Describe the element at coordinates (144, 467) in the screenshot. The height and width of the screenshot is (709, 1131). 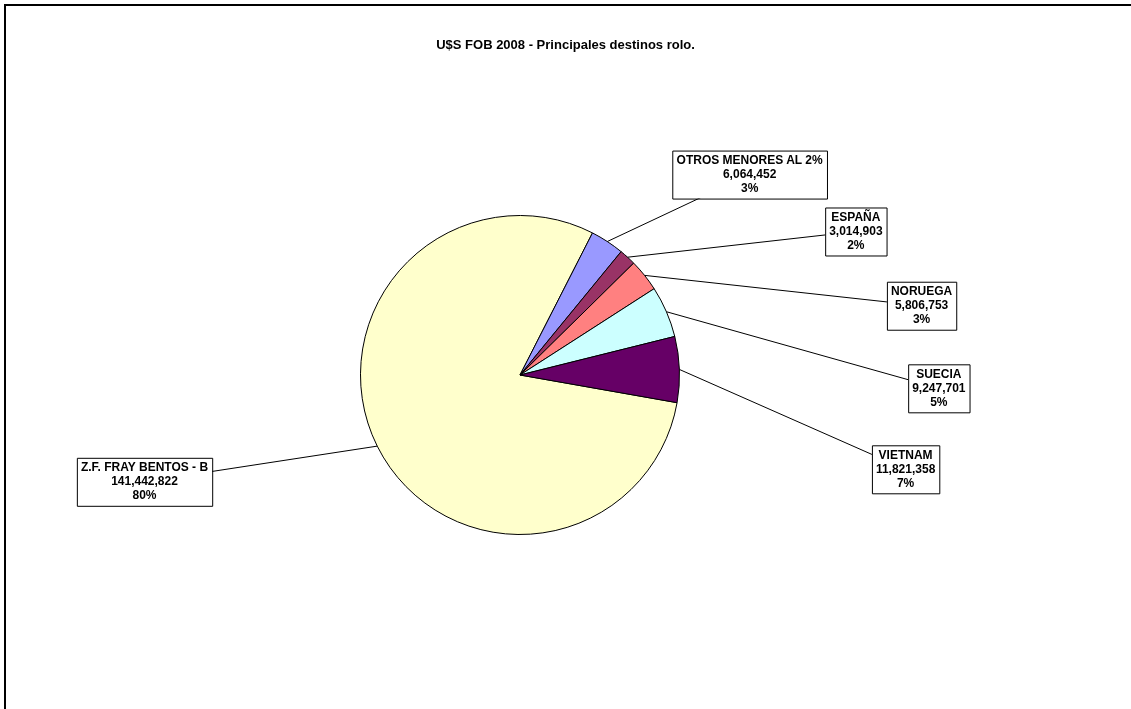
I see `slice-label: Z.F. FRAY BENTOS - B` at that location.